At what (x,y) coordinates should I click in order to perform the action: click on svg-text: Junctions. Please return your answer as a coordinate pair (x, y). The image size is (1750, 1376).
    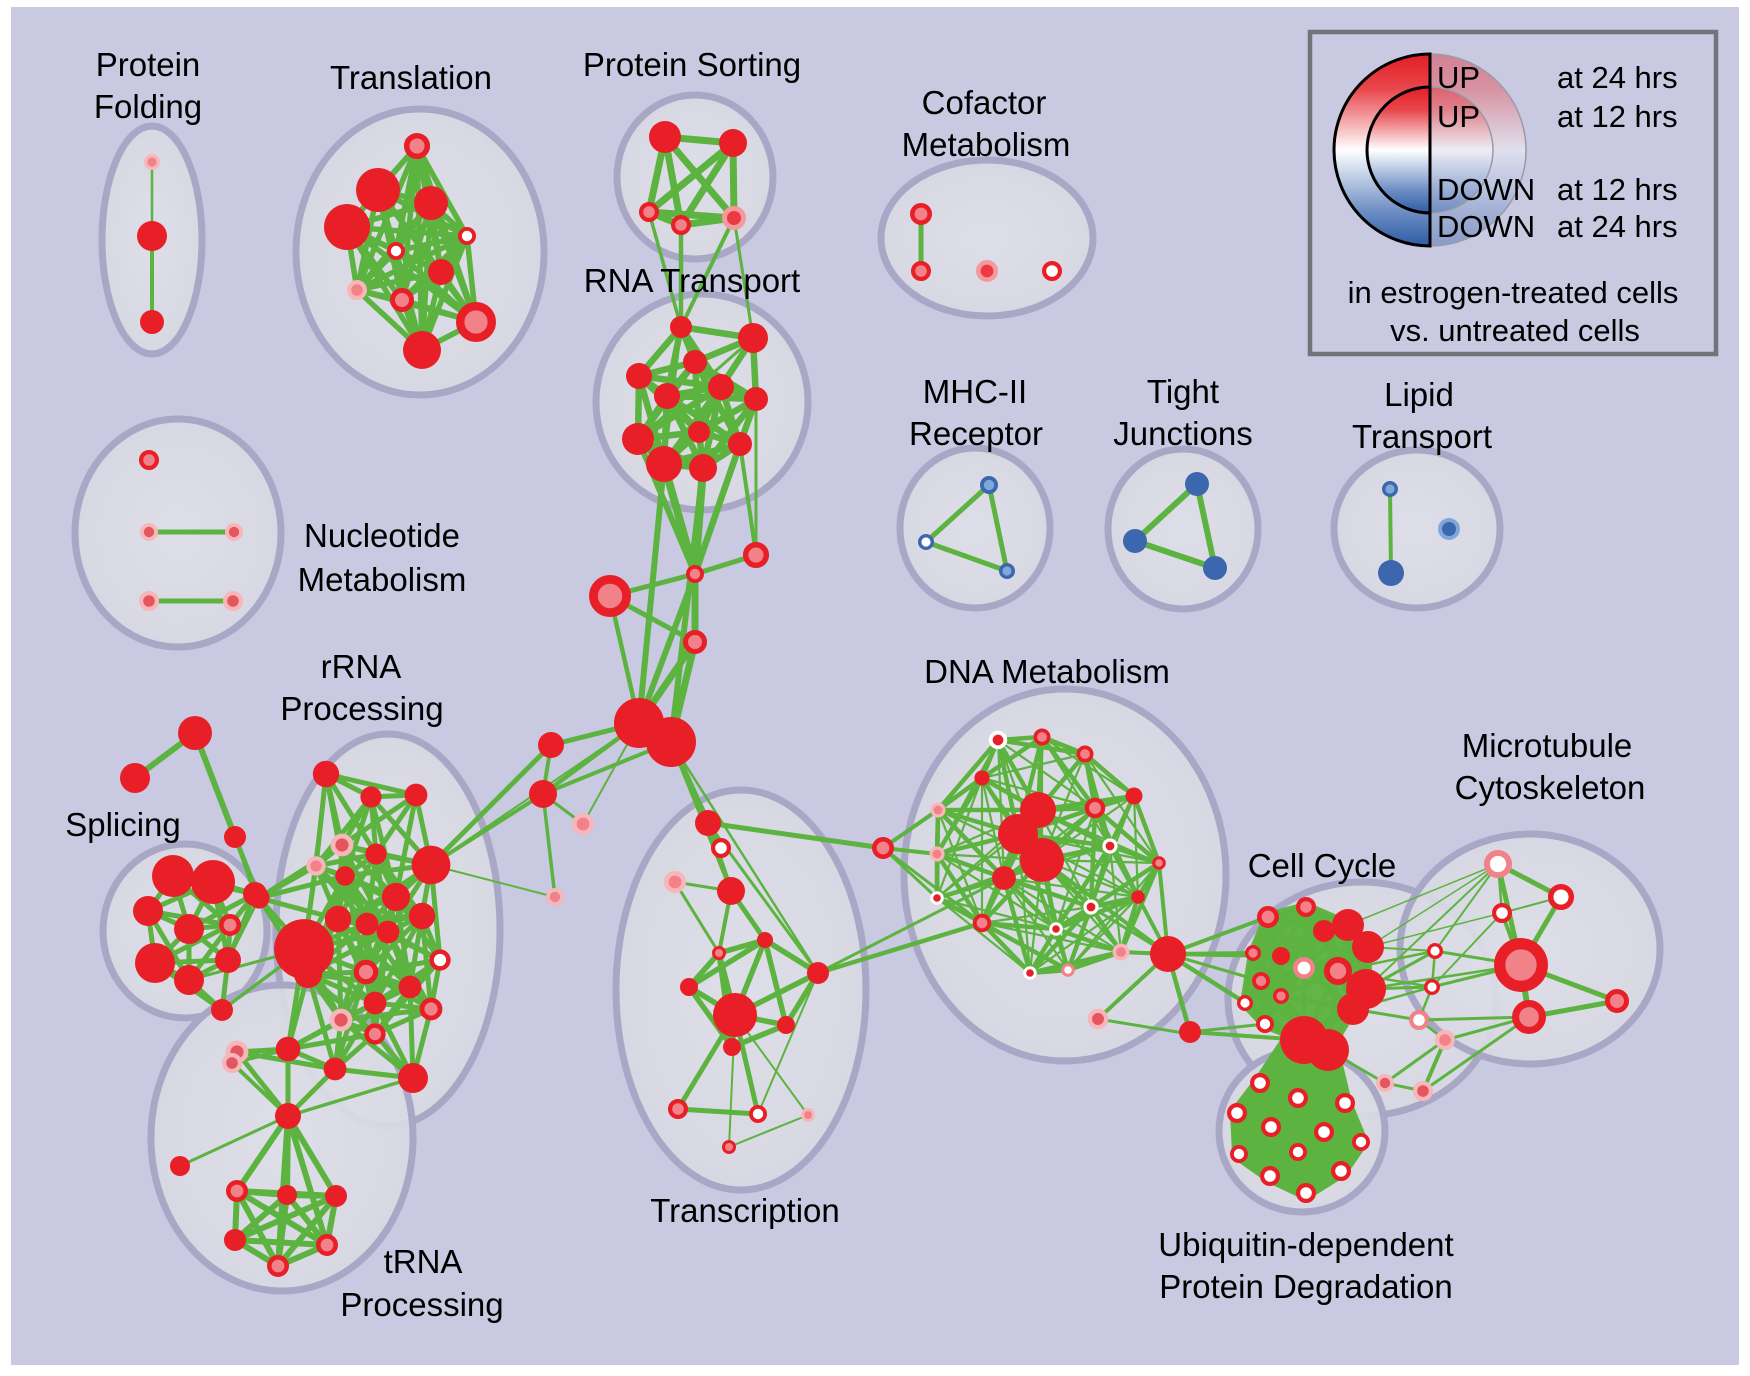
    Looking at the image, I should click on (1182, 433).